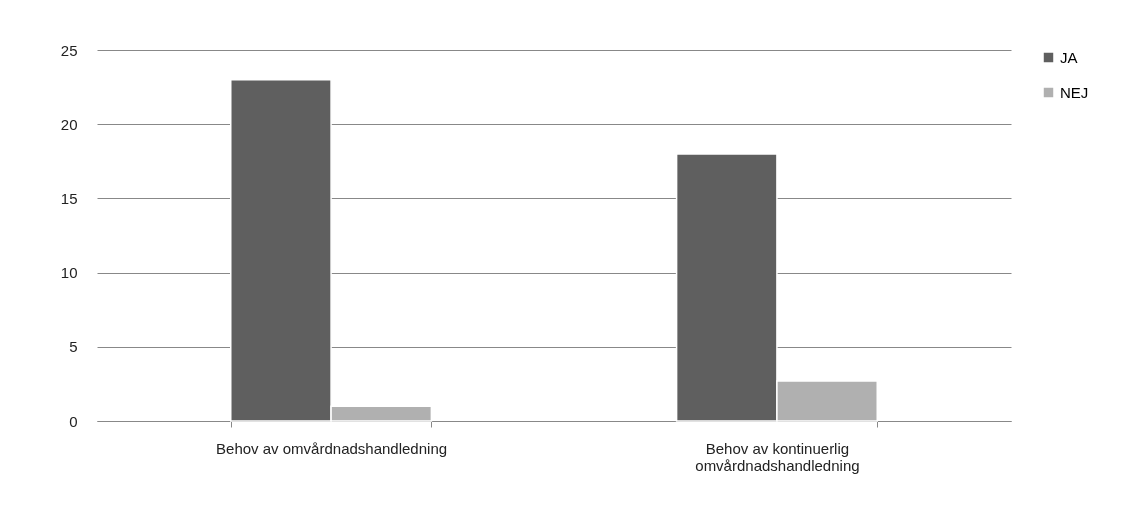  What do you see at coordinates (1069, 57) in the screenshot?
I see `legend-label: JA` at bounding box center [1069, 57].